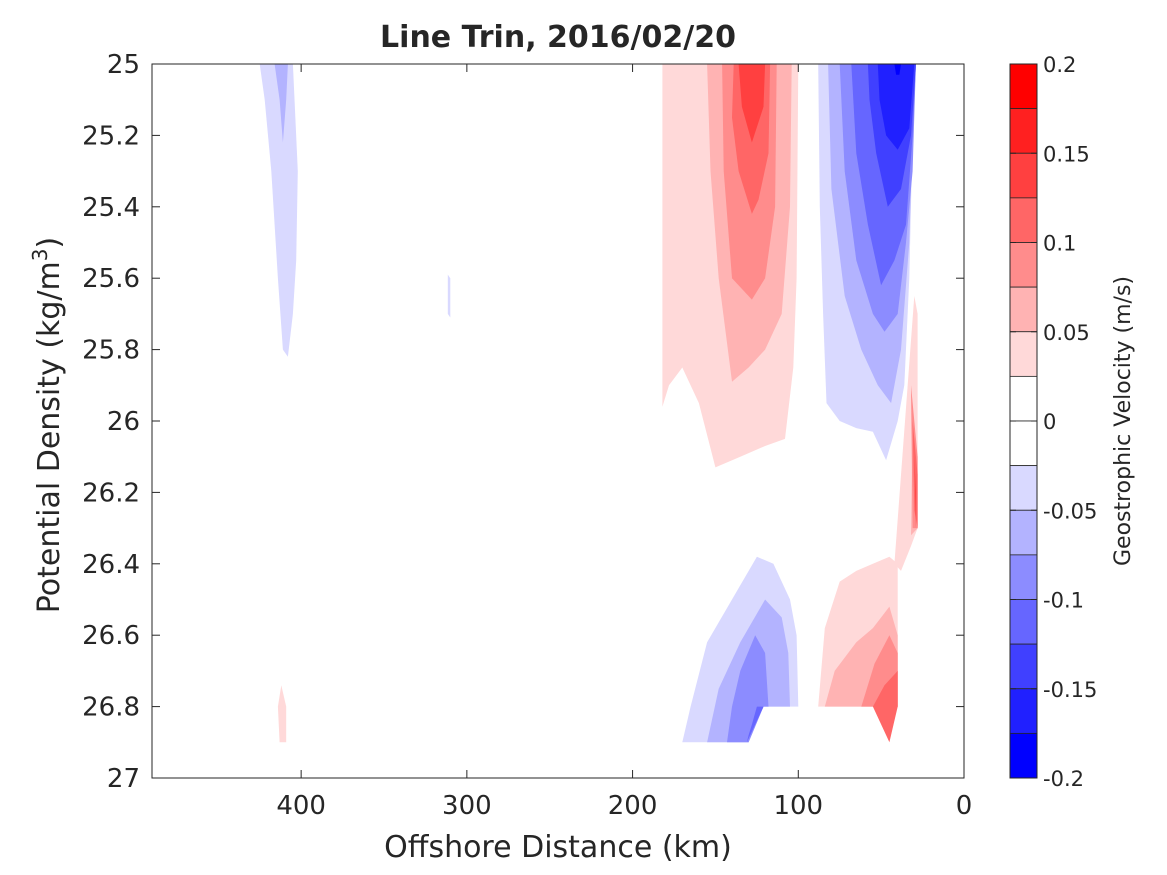 The height and width of the screenshot is (875, 1167). What do you see at coordinates (1063, 601) in the screenshot?
I see `colorbar-tick-label: -0.1` at bounding box center [1063, 601].